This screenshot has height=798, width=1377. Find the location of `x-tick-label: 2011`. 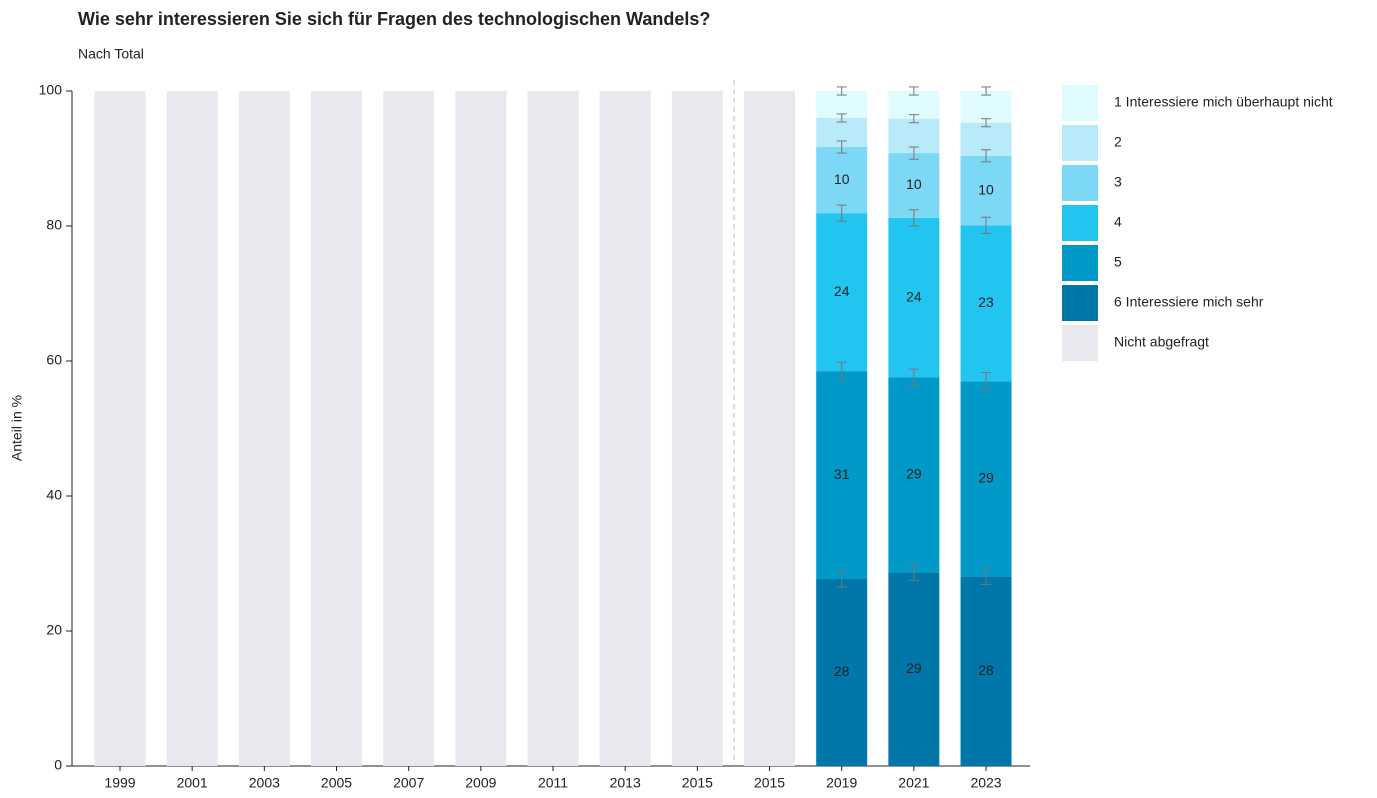

x-tick-label: 2011 is located at coordinates (553, 783).